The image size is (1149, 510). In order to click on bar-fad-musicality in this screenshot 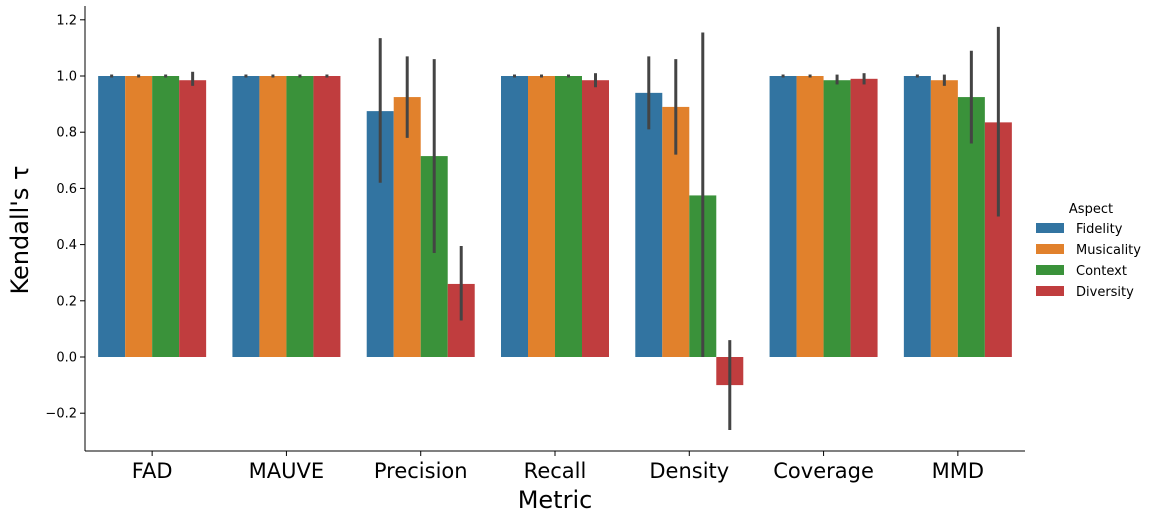, I will do `click(139, 216)`.